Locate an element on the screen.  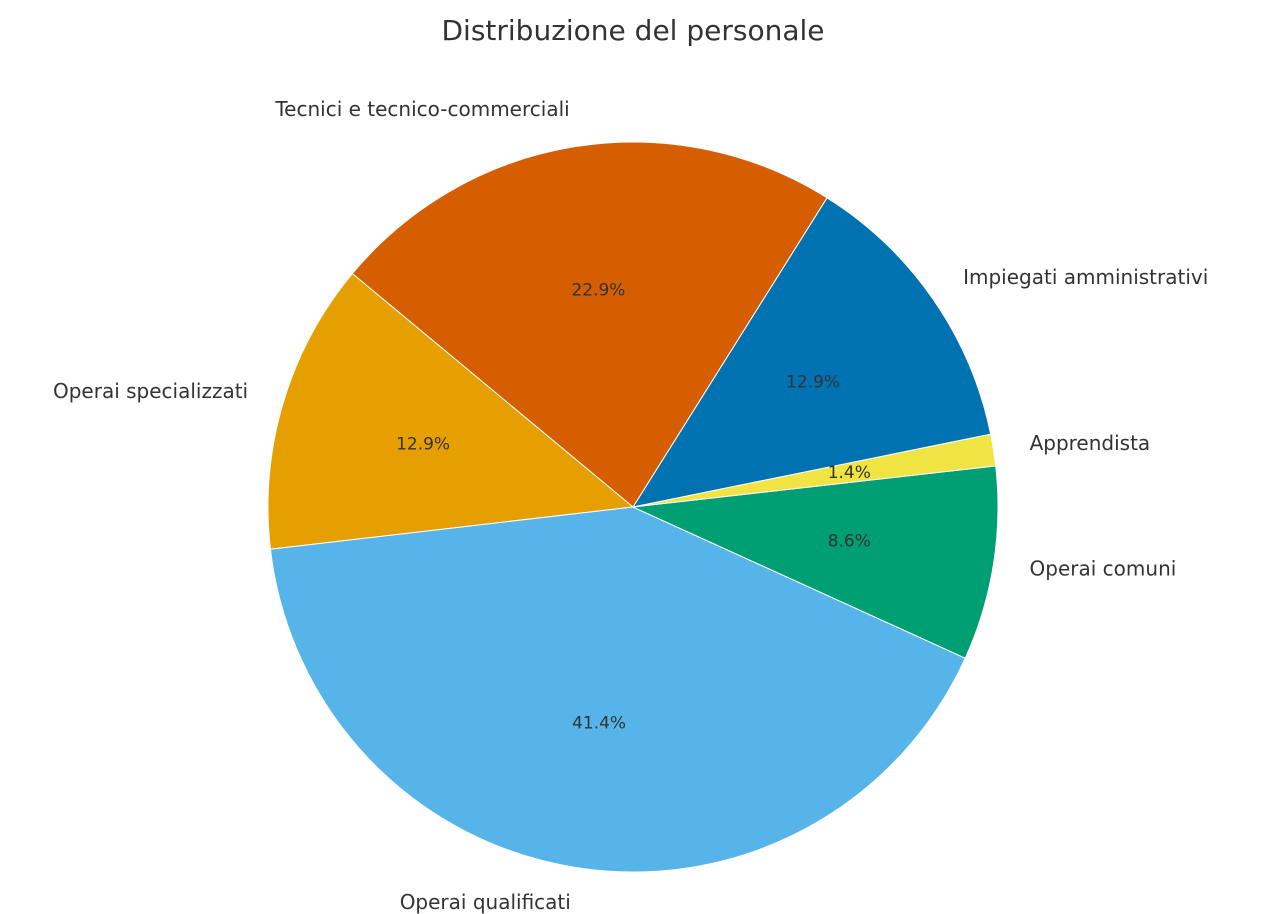
slice-label: Operai qualificati is located at coordinates (485, 902).